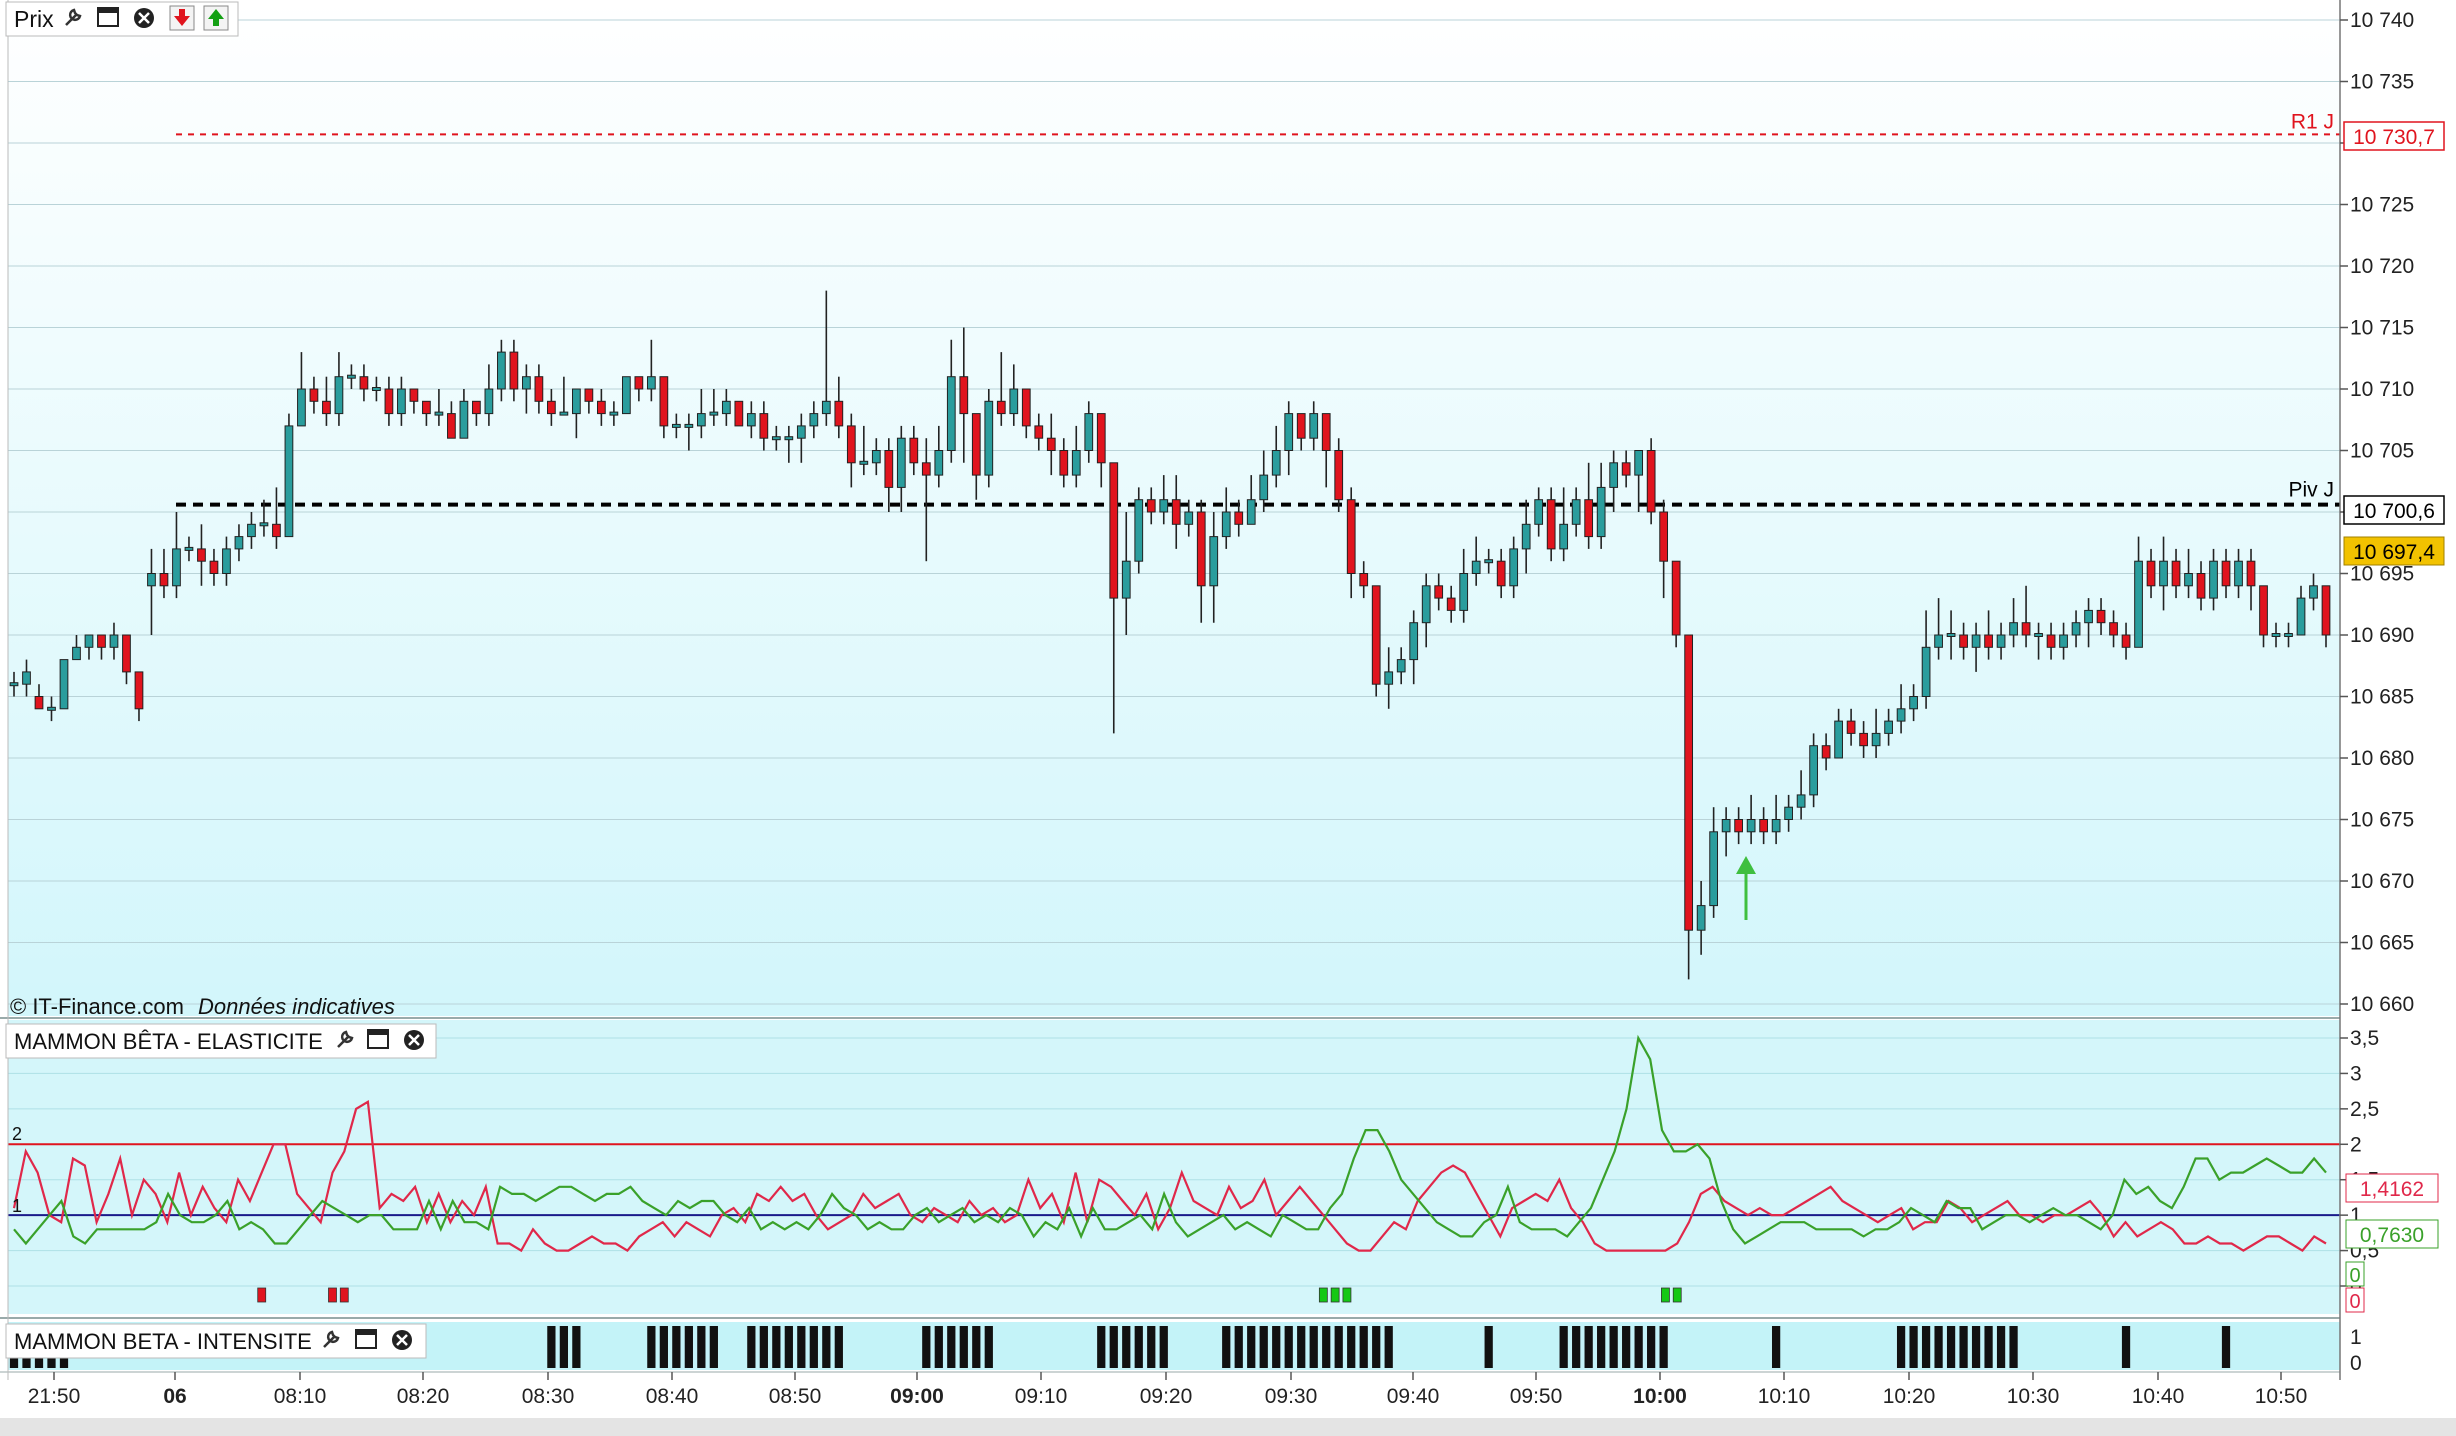 This screenshot has height=1436, width=2456. Describe the element at coordinates (216, 18) in the screenshot. I see `move-up-icon` at that location.